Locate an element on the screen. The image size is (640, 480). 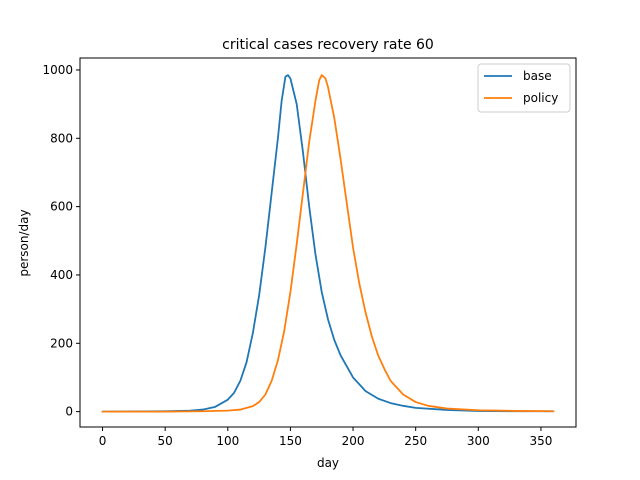
x-tick-label: 0 is located at coordinates (103, 441).